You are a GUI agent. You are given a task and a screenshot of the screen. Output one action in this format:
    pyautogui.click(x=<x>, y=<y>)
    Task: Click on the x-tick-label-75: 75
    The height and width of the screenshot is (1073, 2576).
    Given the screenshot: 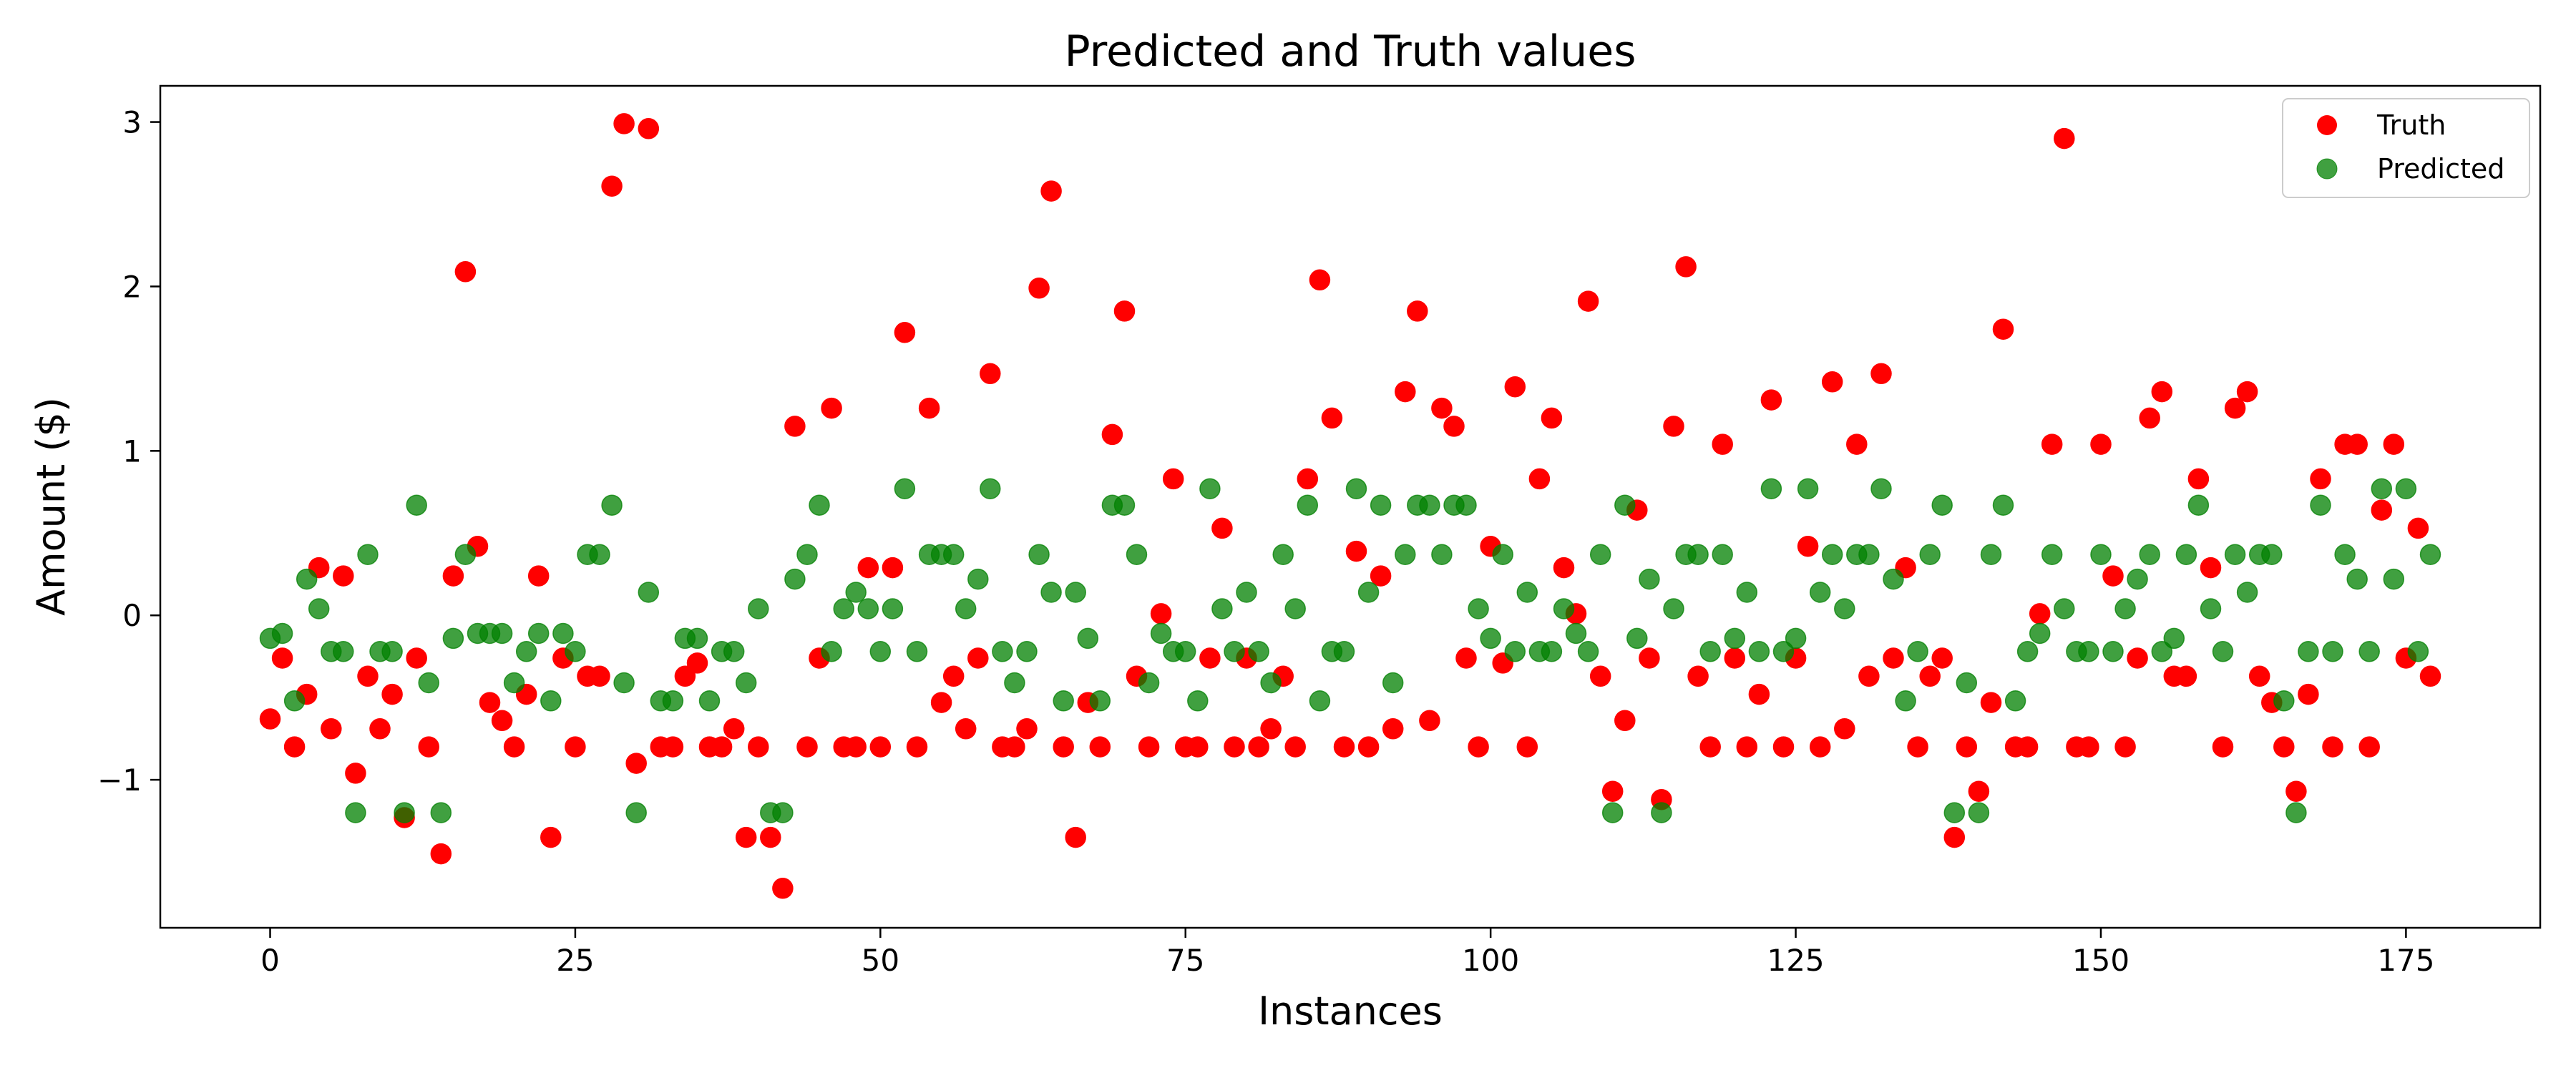 What is the action you would take?
    pyautogui.click(x=1185, y=960)
    